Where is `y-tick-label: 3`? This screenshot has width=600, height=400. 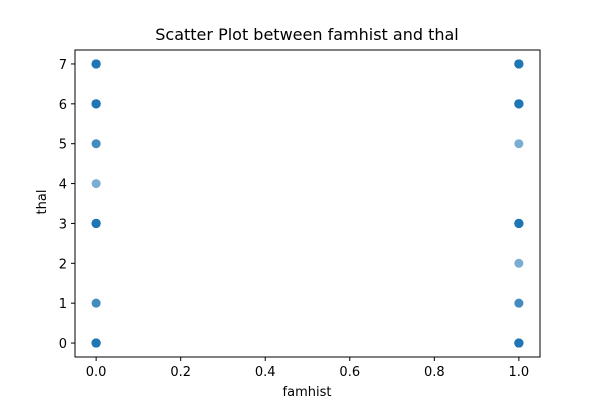 y-tick-label: 3 is located at coordinates (63, 224).